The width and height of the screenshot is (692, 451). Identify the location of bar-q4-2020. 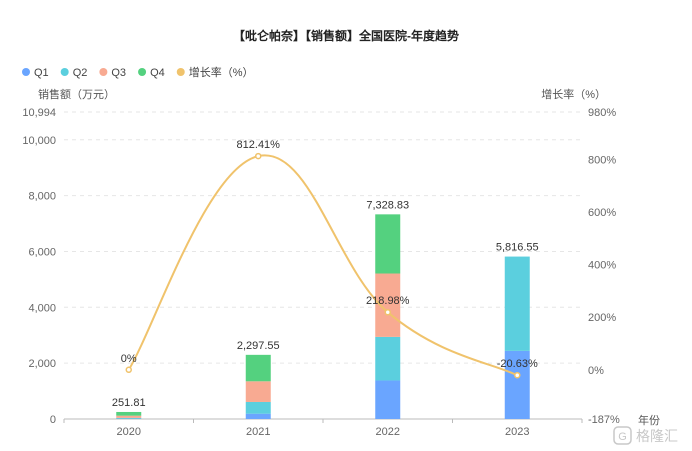
(129, 413).